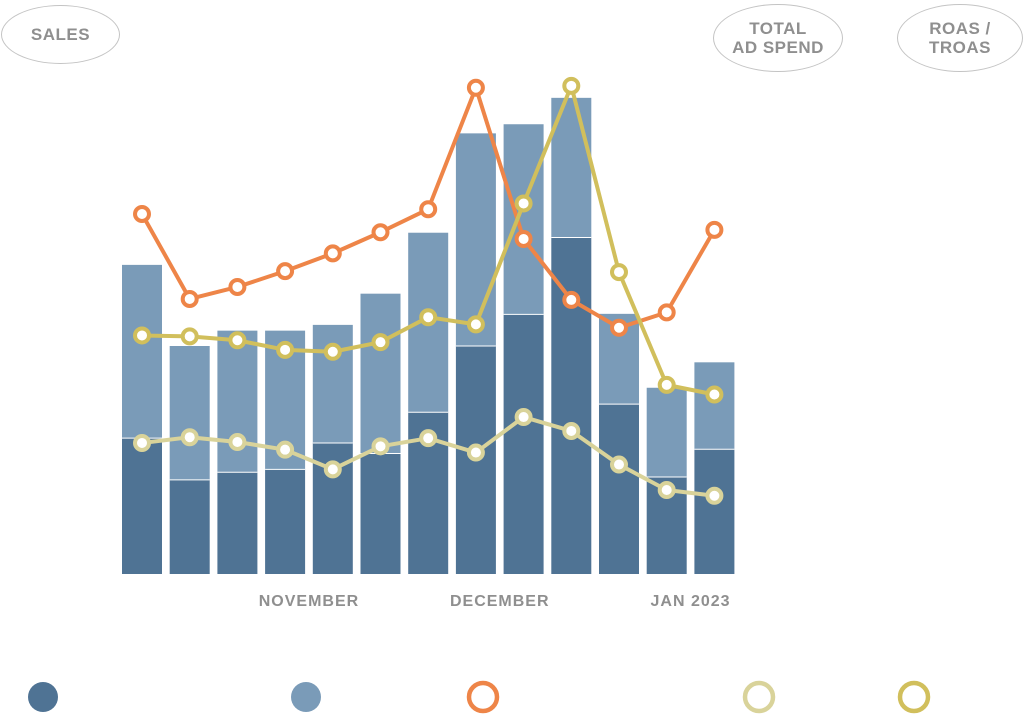  Describe the element at coordinates (500, 601) in the screenshot. I see `x-tick-label-2: DECEMBER` at that location.